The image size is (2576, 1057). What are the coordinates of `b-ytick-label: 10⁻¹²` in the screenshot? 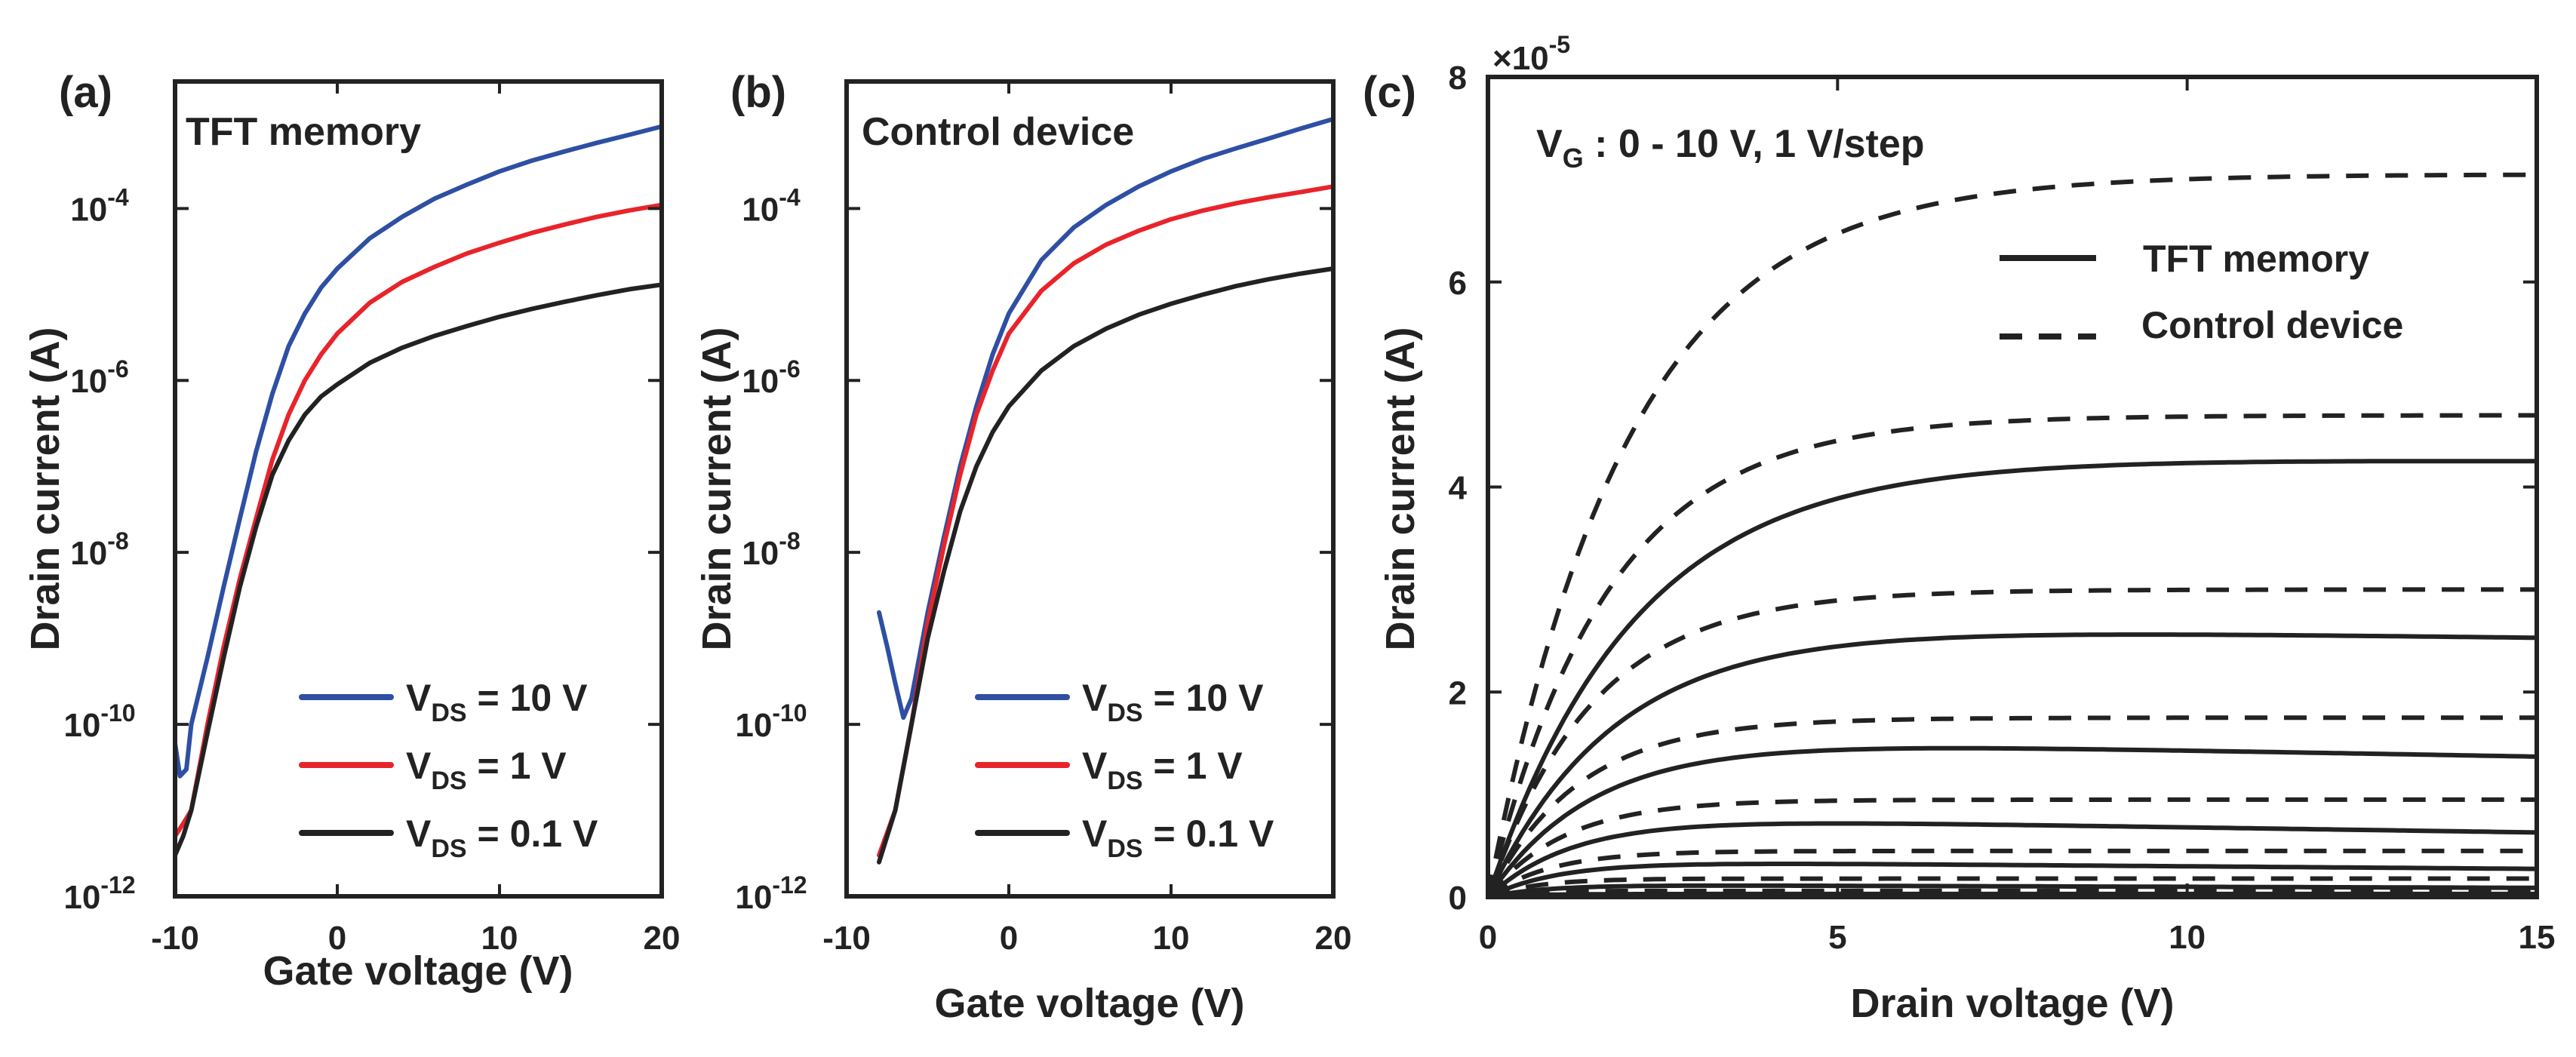 It's located at (771, 893).